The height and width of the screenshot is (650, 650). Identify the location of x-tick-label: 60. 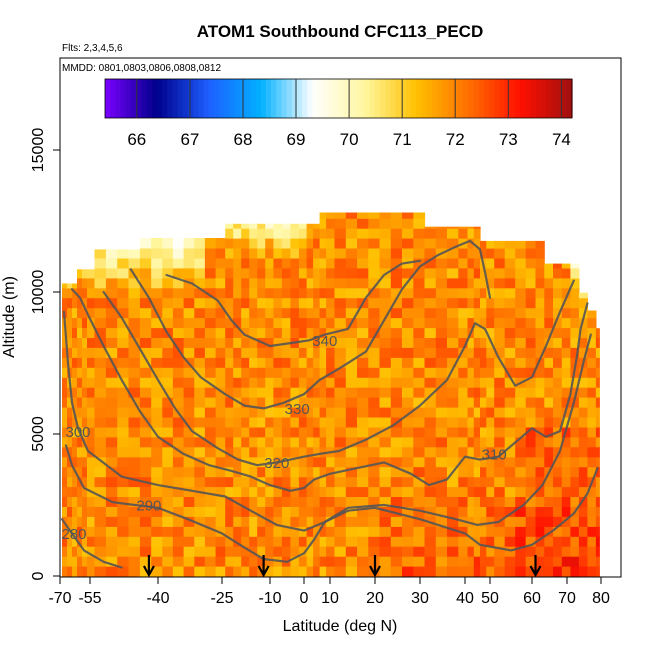
(532, 598).